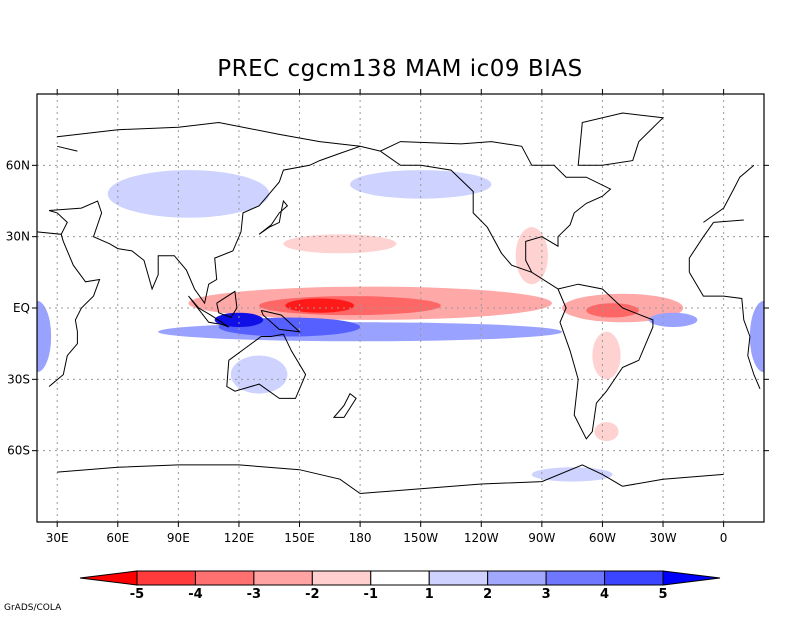 This screenshot has width=800, height=618. Describe the element at coordinates (117, 538) in the screenshot. I see `x-tick-label-60E: 60E` at that location.